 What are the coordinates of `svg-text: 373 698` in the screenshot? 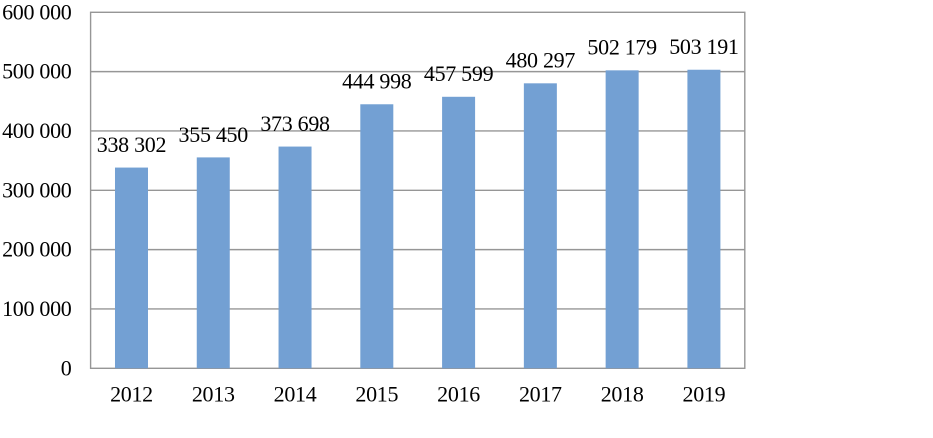 It's located at (295, 123).